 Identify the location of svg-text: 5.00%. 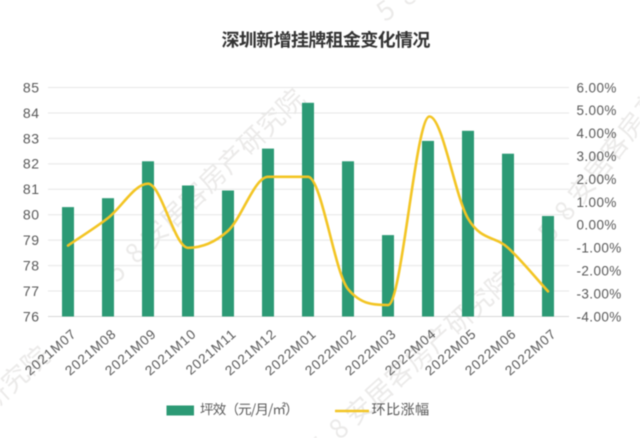
(597, 110).